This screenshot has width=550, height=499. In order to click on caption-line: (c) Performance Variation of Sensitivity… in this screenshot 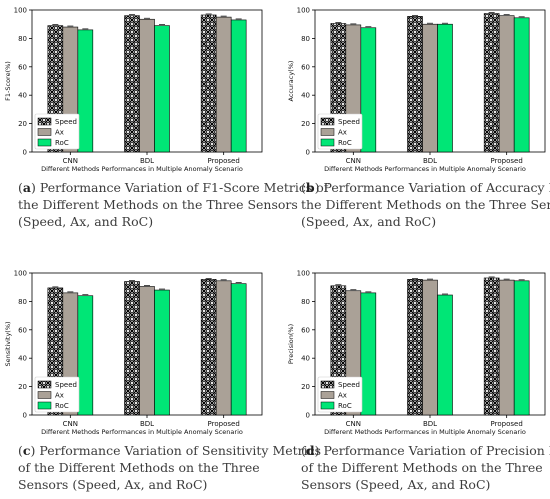, I will do `click(169, 450)`.